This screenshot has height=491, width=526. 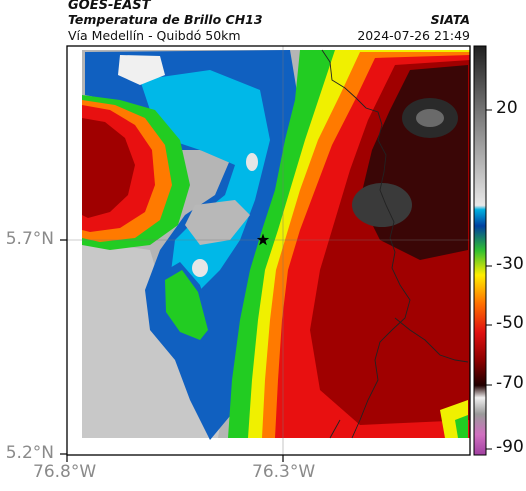 I want to click on lat-tick-label: 5.2°N, so click(x=29, y=453).